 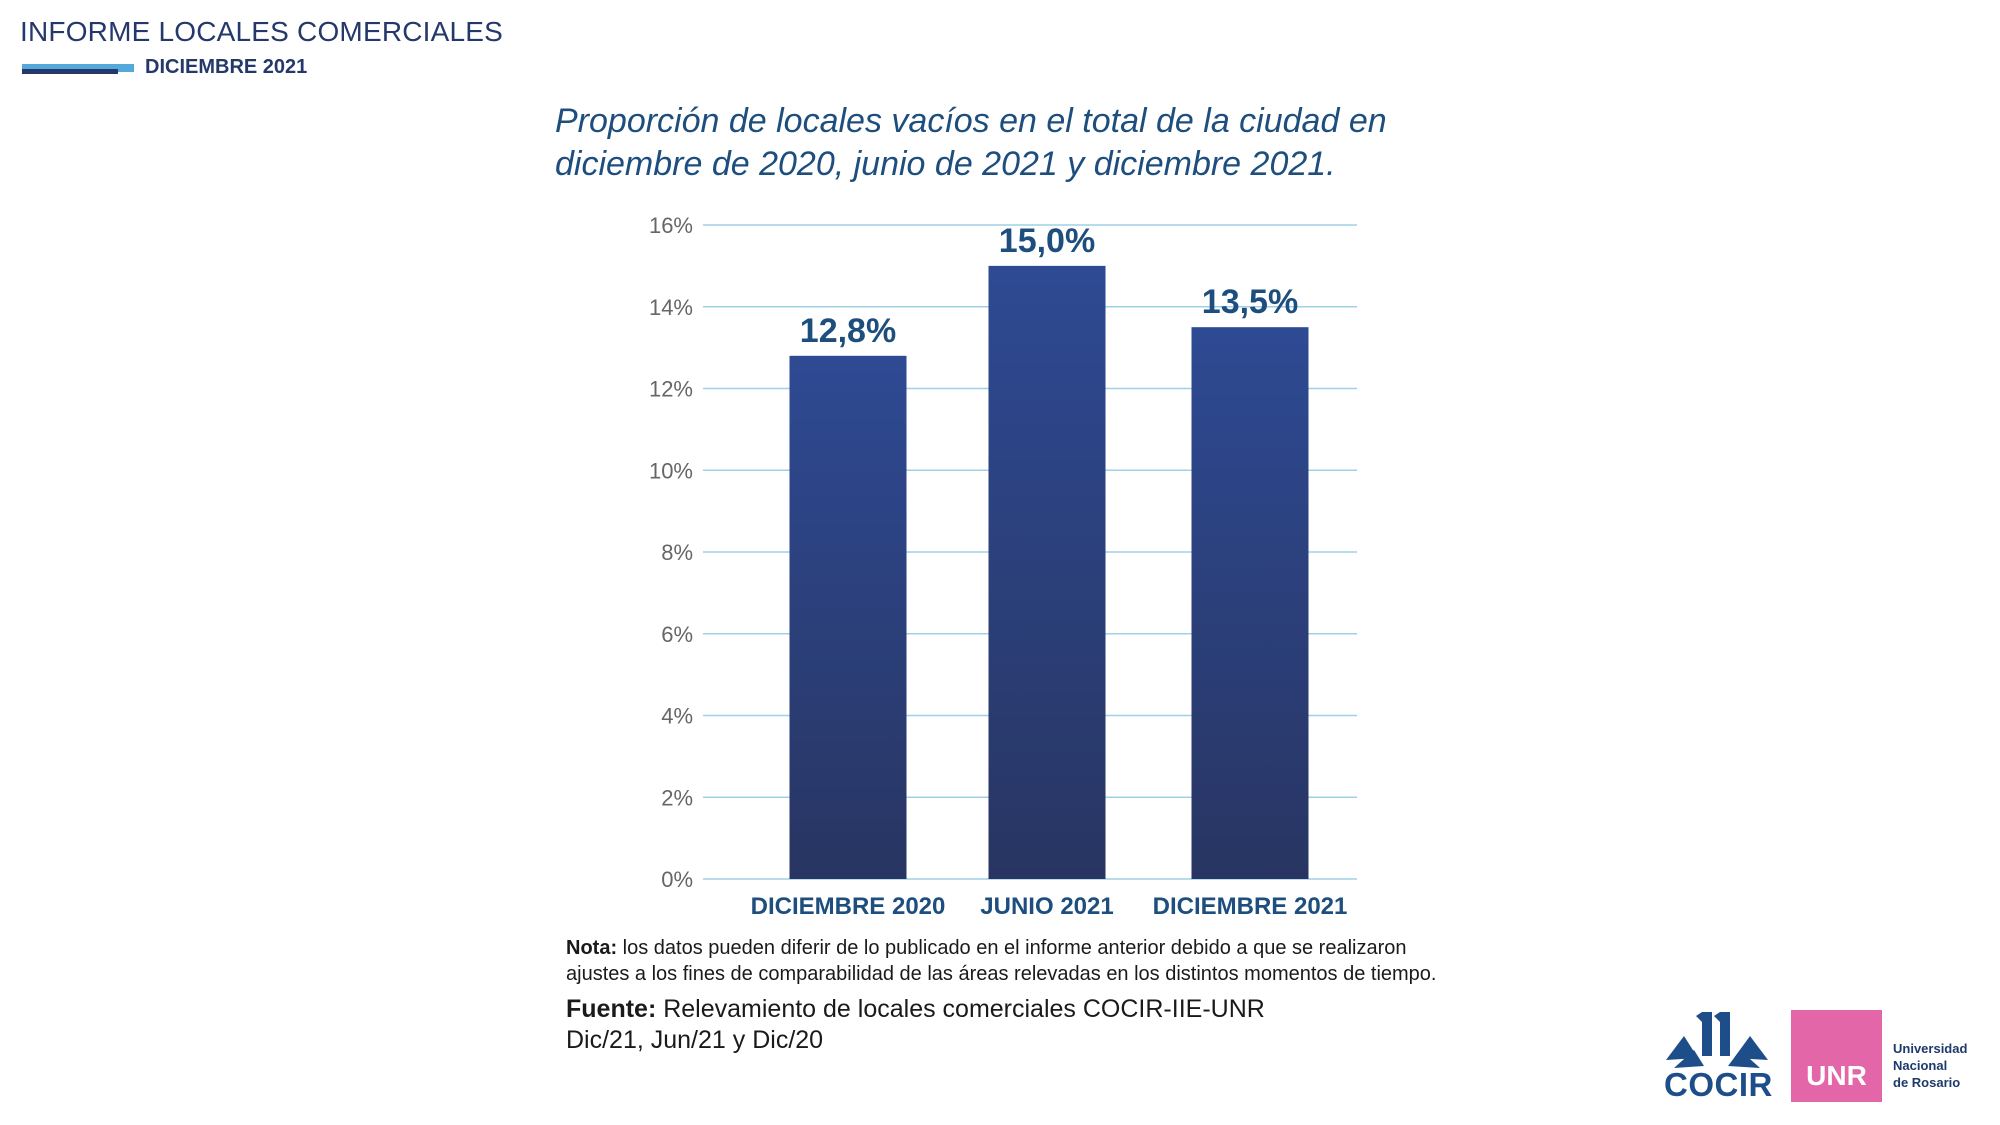 What do you see at coordinates (677, 552) in the screenshot?
I see `y-tick-label: 8%` at bounding box center [677, 552].